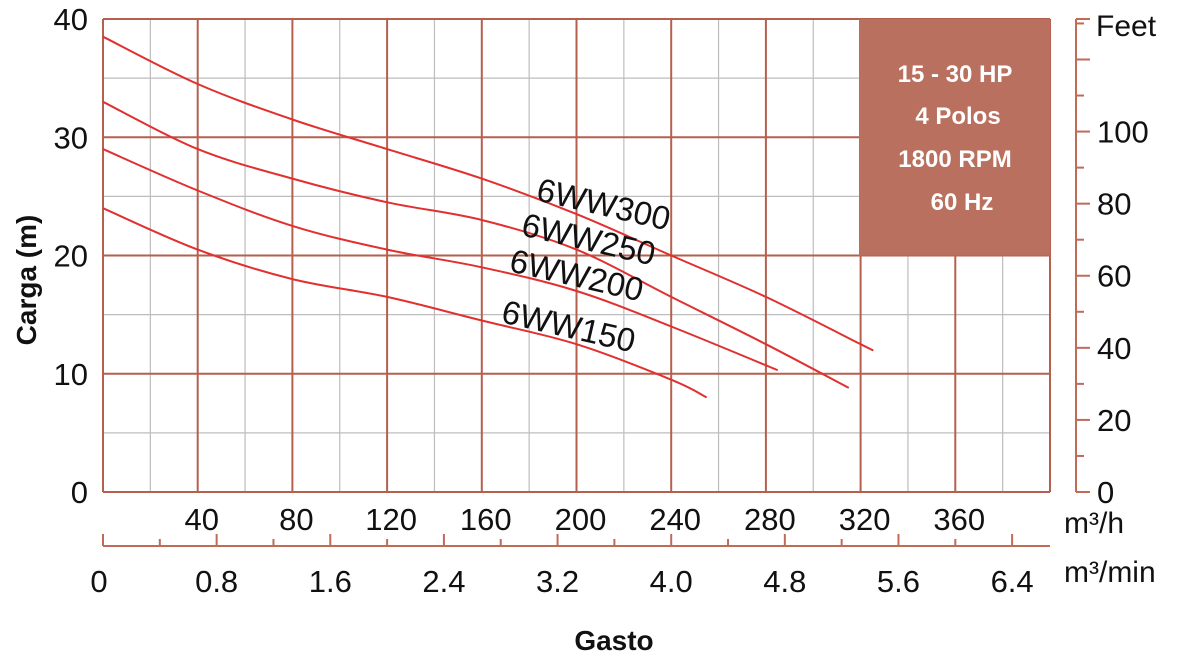 This screenshot has width=1191, height=659. I want to click on x-axis-m3min: 0 0.8 1.6 2.4 3.2 4.0 4.8 5.6 6.4, so click(570, 566).